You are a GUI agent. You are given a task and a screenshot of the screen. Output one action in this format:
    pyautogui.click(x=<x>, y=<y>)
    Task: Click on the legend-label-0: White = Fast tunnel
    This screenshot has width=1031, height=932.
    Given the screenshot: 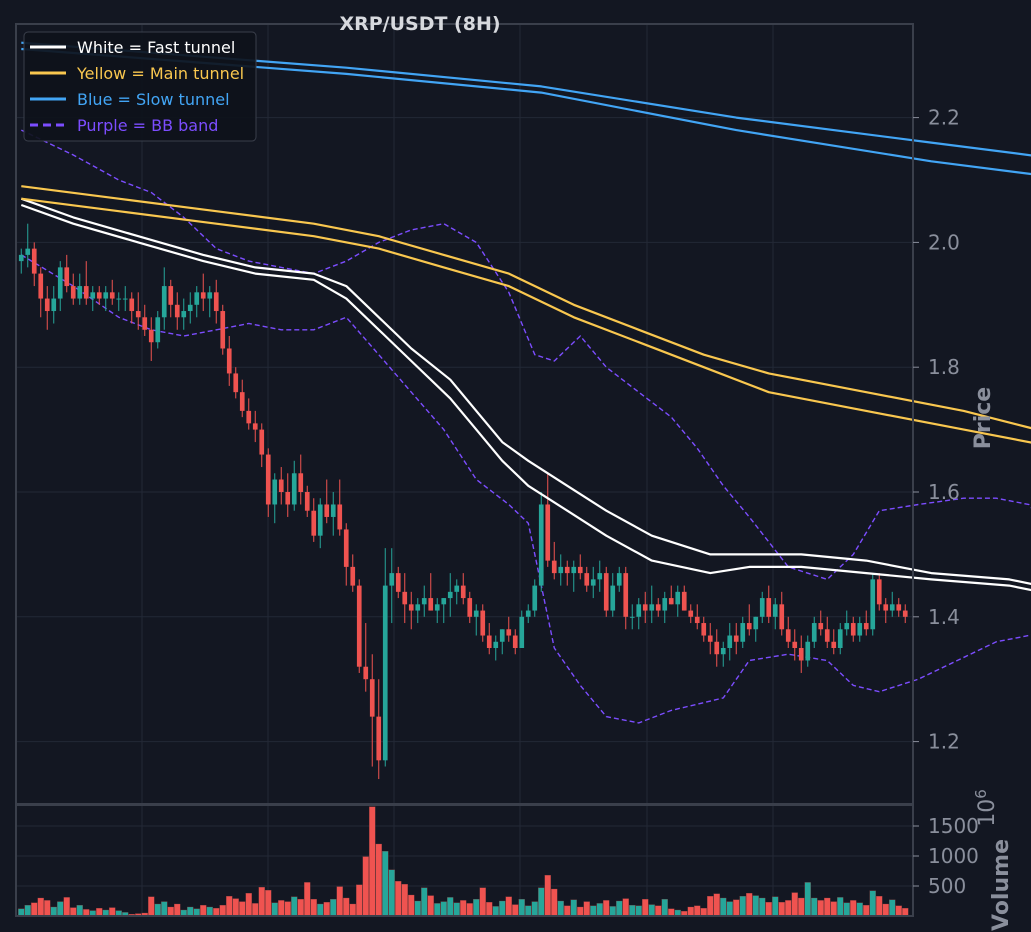 What is the action you would take?
    pyautogui.click(x=156, y=47)
    